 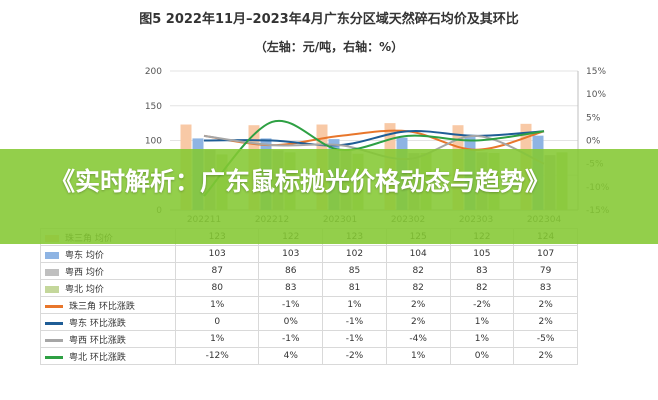 I want to click on data-label: -5%, so click(x=545, y=339).